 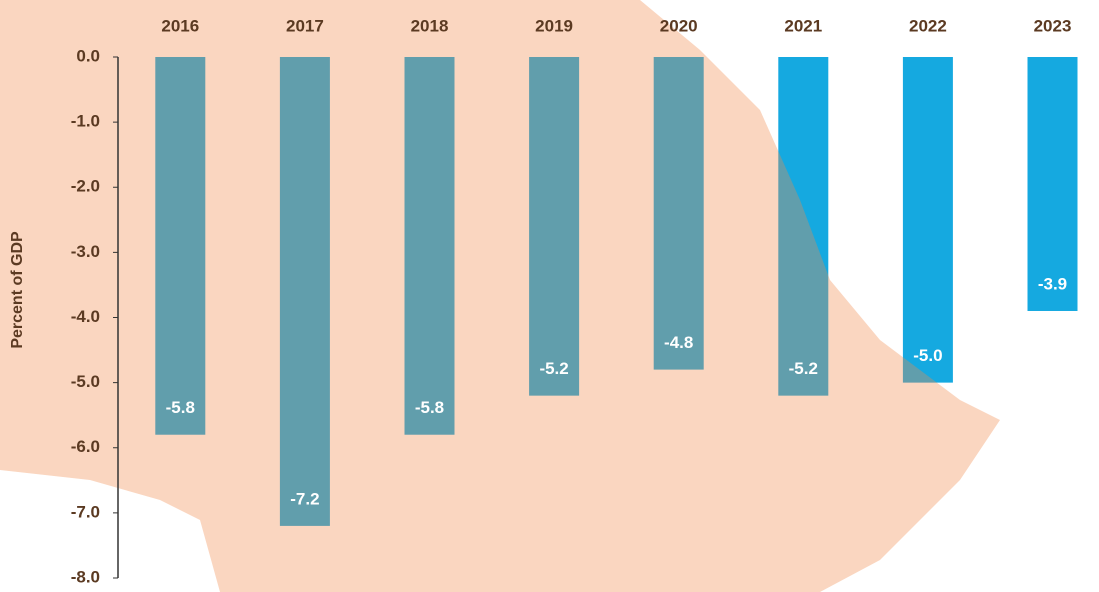 What do you see at coordinates (88, 55) in the screenshot?
I see `y-tick-label: 0.0` at bounding box center [88, 55].